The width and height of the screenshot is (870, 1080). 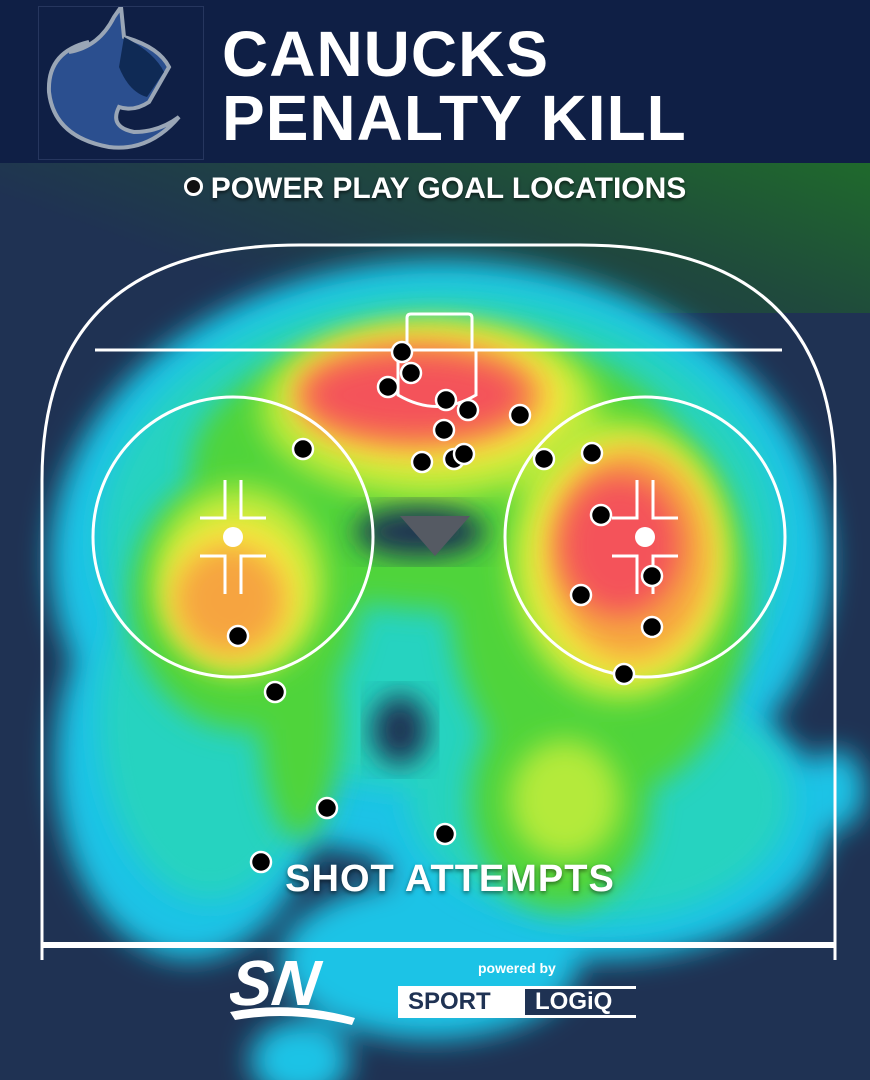 I want to click on faceoff-hashmarks-right, so click(x=645, y=537).